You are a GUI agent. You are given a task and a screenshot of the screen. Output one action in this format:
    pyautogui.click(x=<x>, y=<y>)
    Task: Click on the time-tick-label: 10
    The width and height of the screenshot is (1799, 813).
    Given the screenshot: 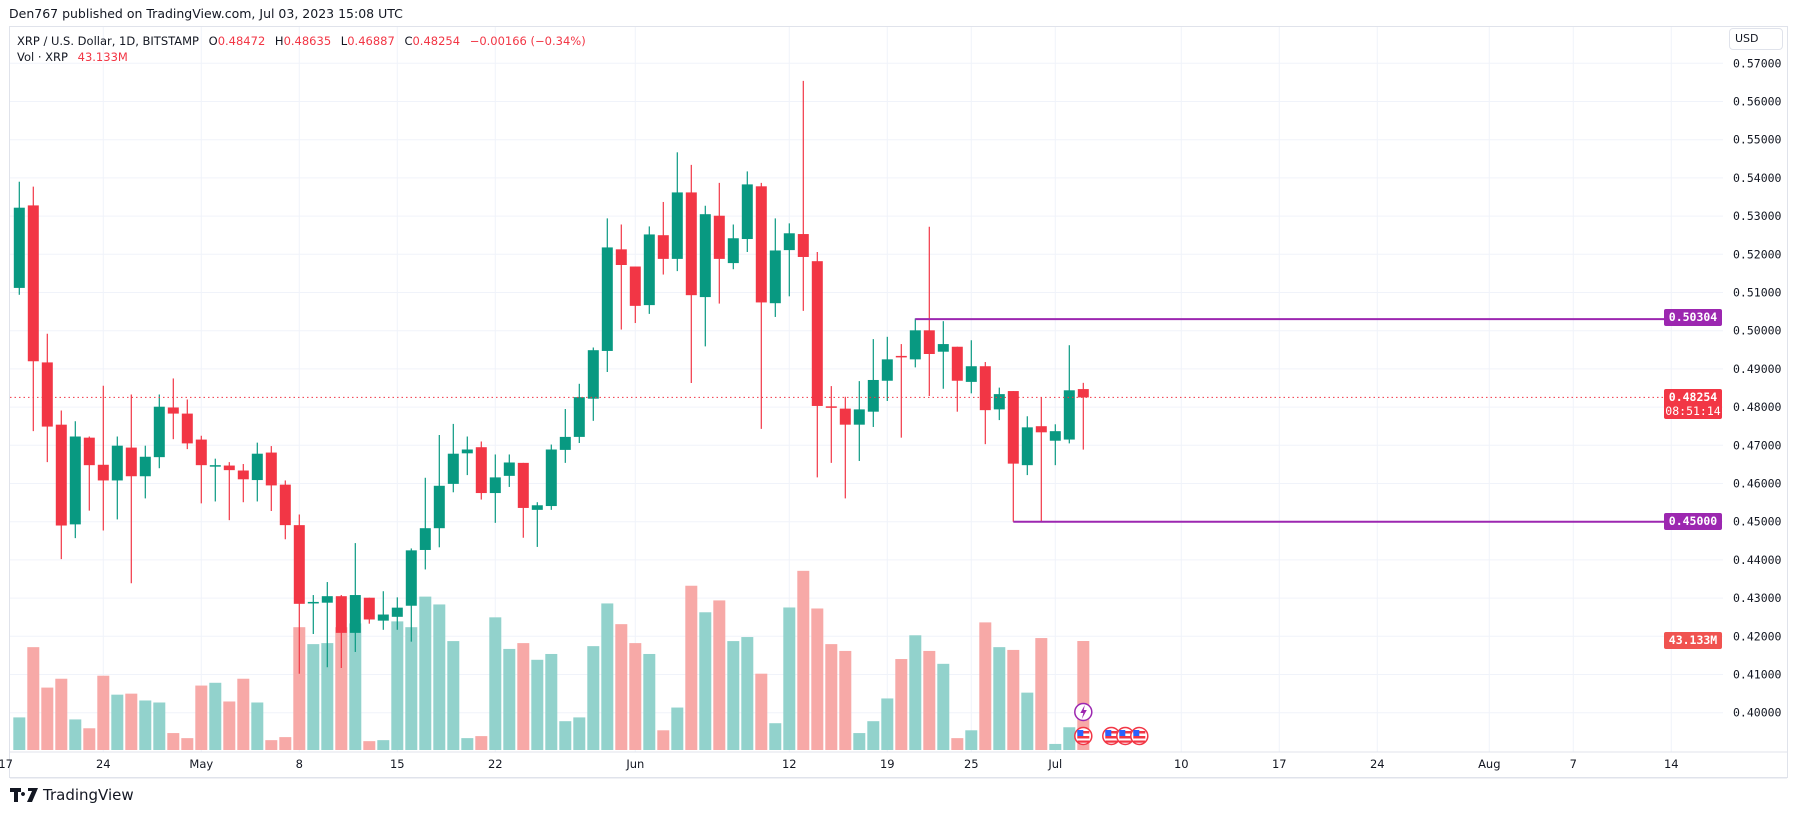 What is the action you would take?
    pyautogui.click(x=1181, y=764)
    